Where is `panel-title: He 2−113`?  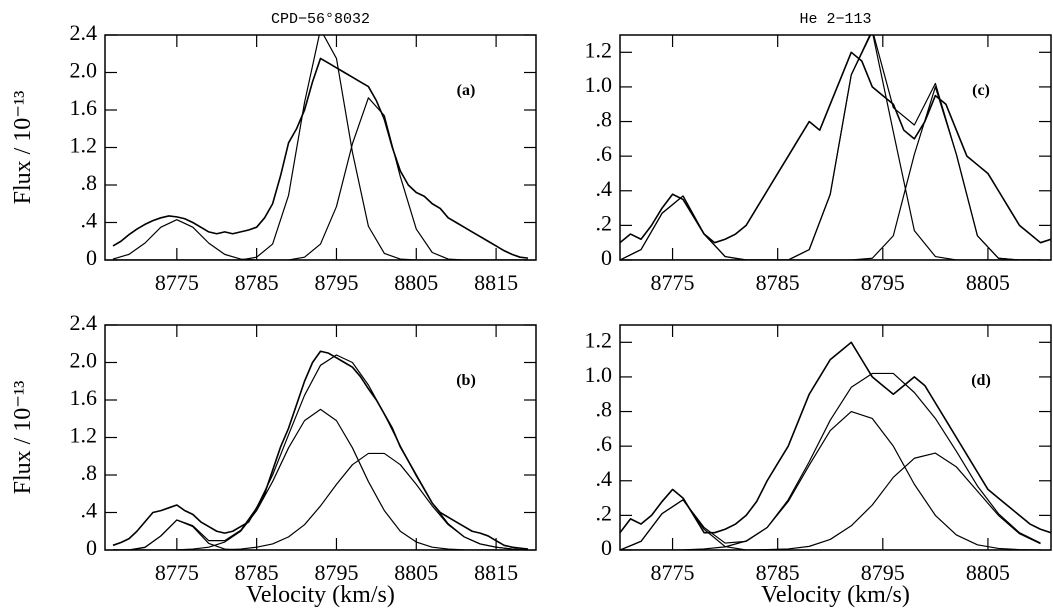 panel-title: He 2−113 is located at coordinates (835, 19).